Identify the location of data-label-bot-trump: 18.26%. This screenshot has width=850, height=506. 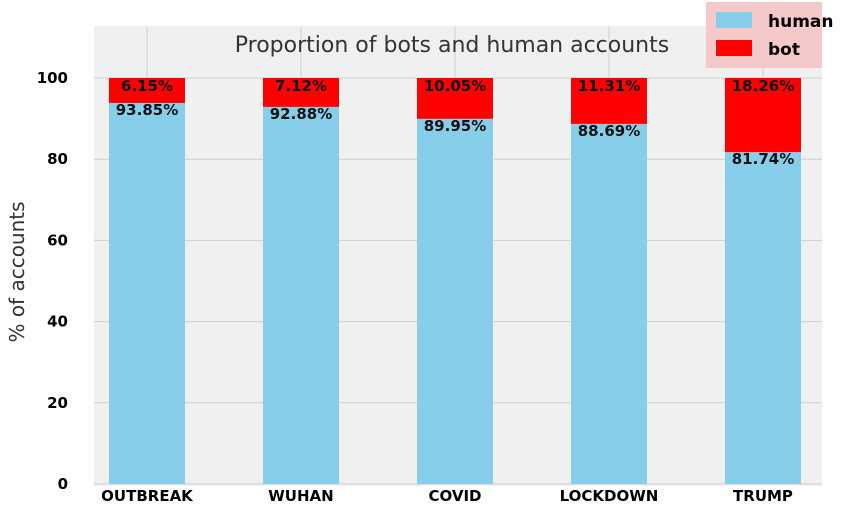
(763, 86).